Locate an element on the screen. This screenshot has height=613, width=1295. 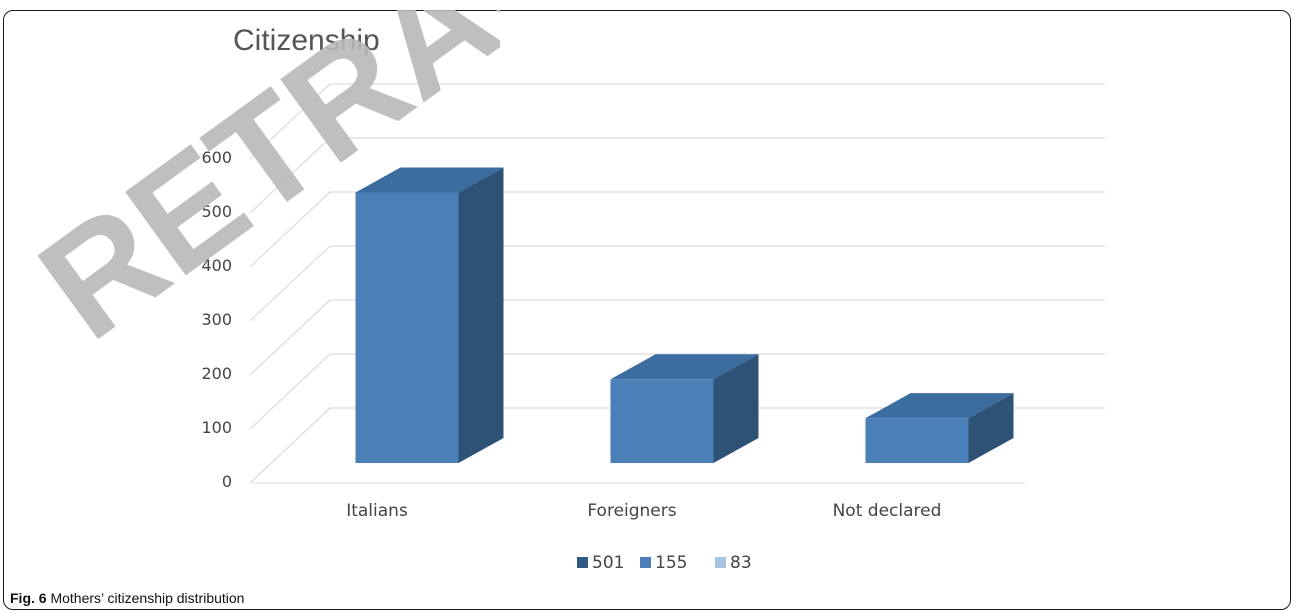
x-axis-tick-labels: Italians Foreigners Not declared is located at coordinates (643, 511).